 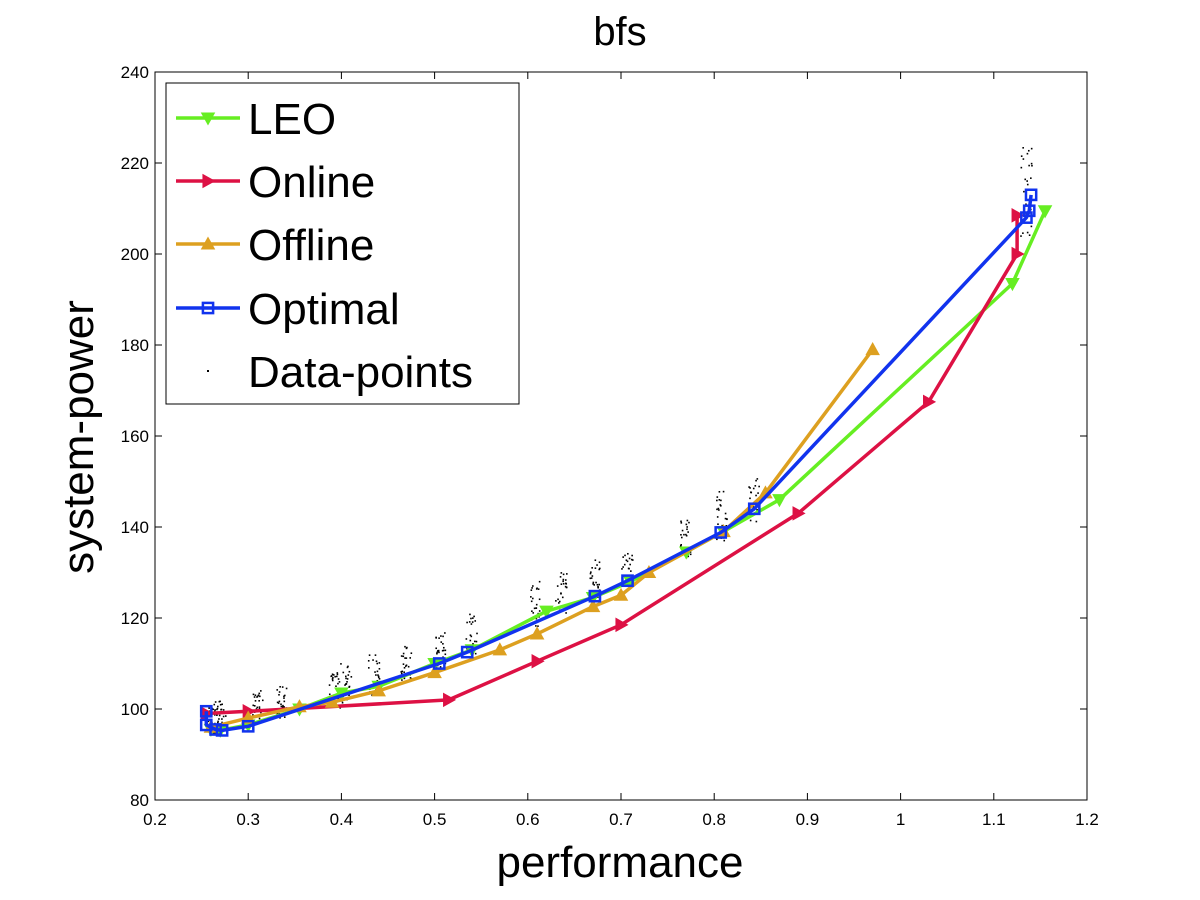 What do you see at coordinates (135, 72) in the screenshot?
I see `y-tick-label: 240` at bounding box center [135, 72].